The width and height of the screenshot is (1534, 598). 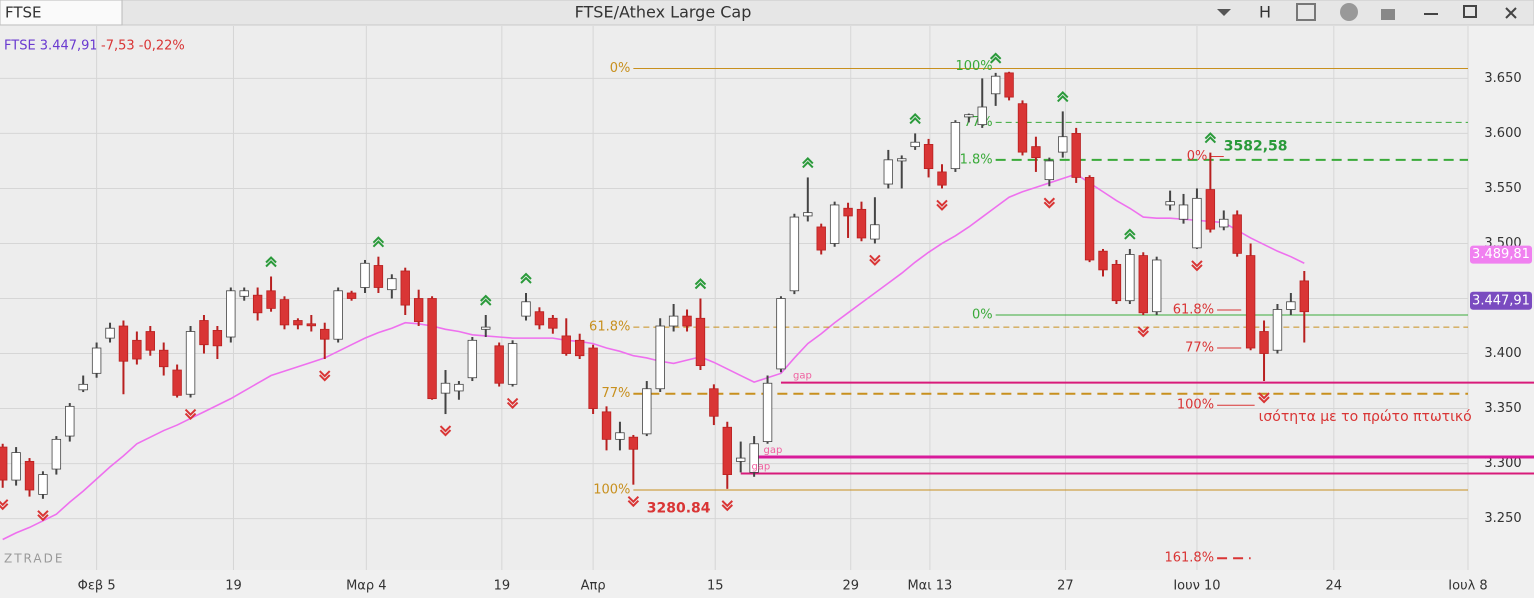 I want to click on window-title: FTSE/Athex Large Cap, so click(x=663, y=12).